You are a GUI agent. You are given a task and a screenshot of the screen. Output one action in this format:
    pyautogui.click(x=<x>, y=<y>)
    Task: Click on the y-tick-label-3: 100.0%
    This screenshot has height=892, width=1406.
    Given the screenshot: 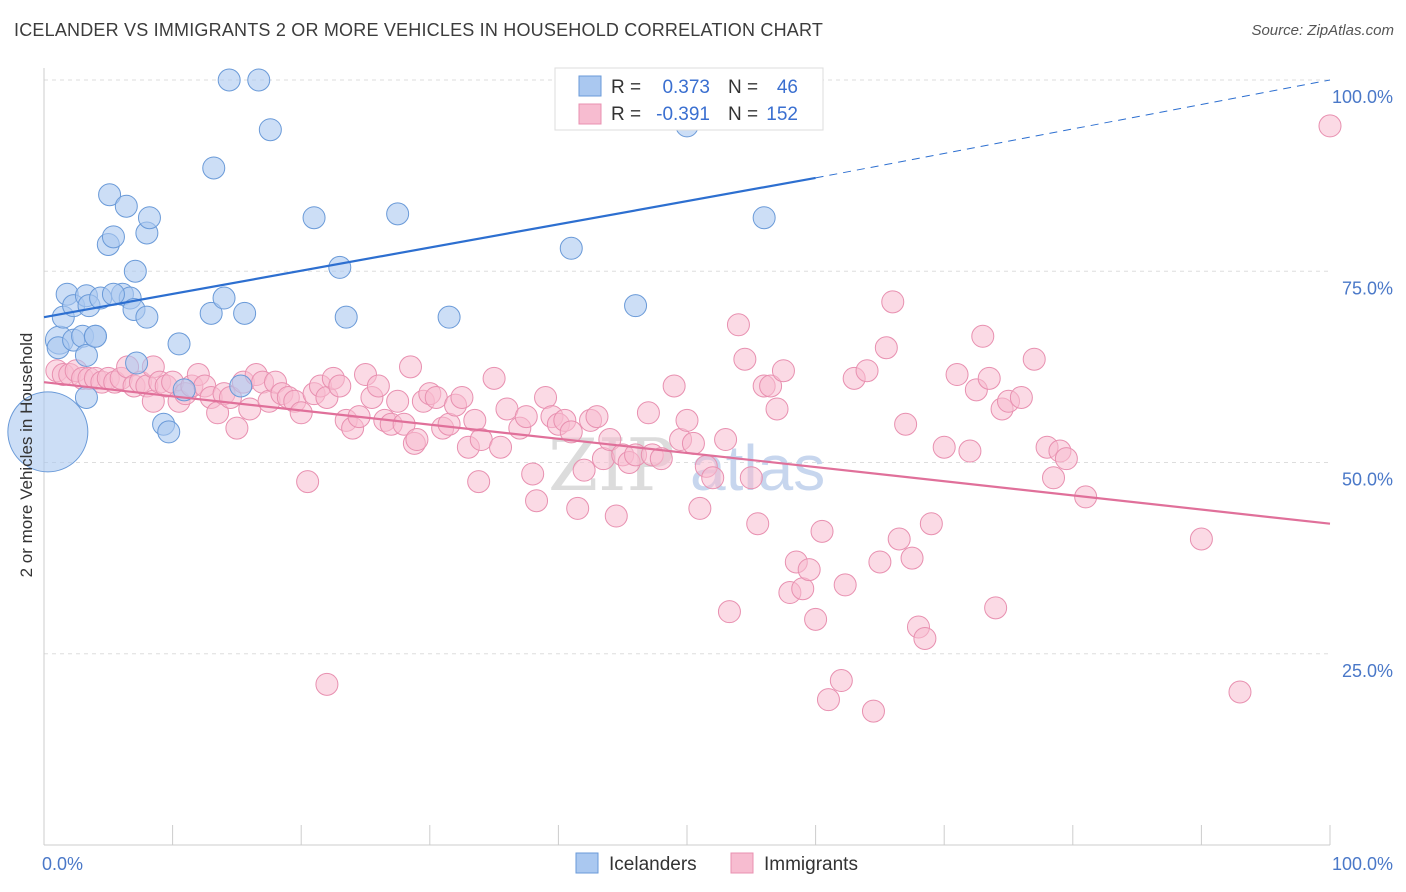 What is the action you would take?
    pyautogui.click(x=1362, y=97)
    